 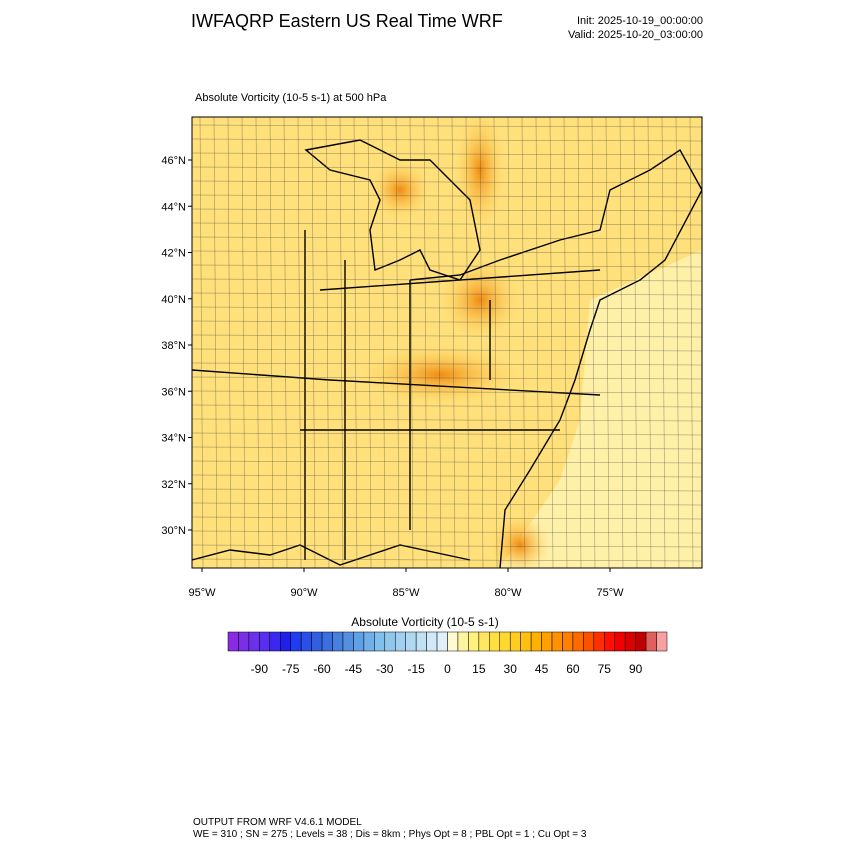 What do you see at coordinates (385, 669) in the screenshot?
I see `colorbar-tick-label: -30` at bounding box center [385, 669].